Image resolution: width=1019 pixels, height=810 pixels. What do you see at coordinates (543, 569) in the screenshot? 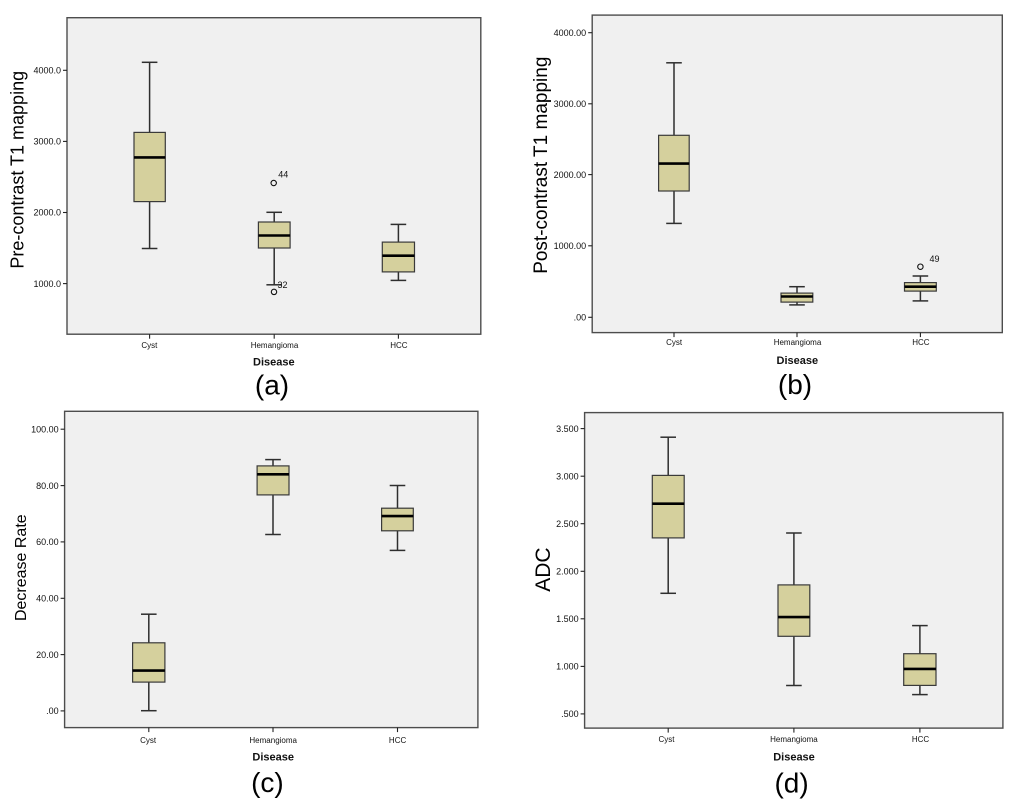
I see `svg-text: ADC` at bounding box center [543, 569].